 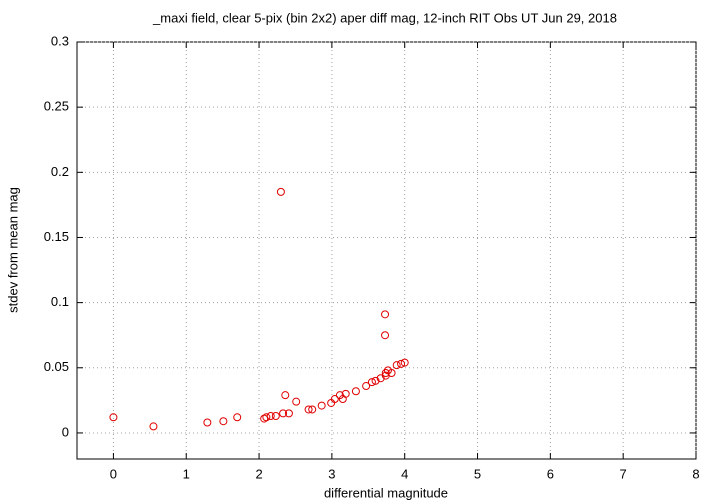 What do you see at coordinates (60, 301) in the screenshot?
I see `y-tick-label: 0.1` at bounding box center [60, 301].